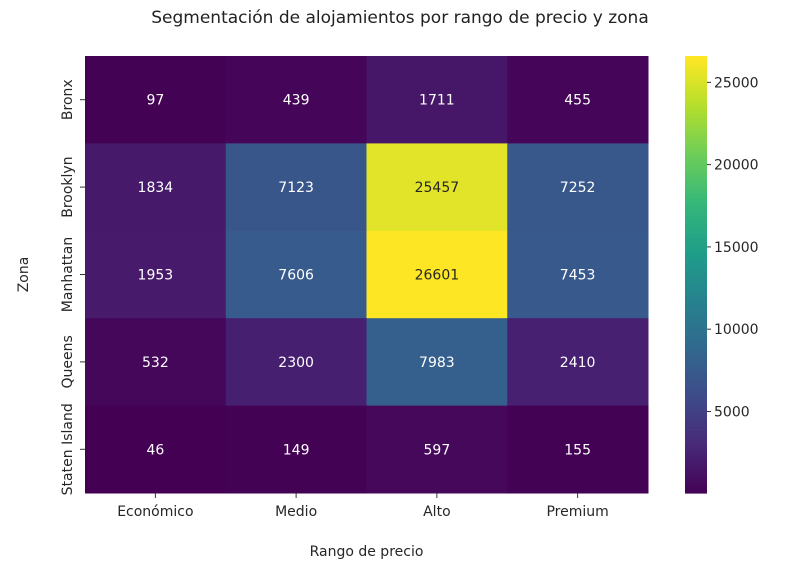 The width and height of the screenshot is (800, 574). Describe the element at coordinates (578, 188) in the screenshot. I see `cell-label: 7252` at that location.